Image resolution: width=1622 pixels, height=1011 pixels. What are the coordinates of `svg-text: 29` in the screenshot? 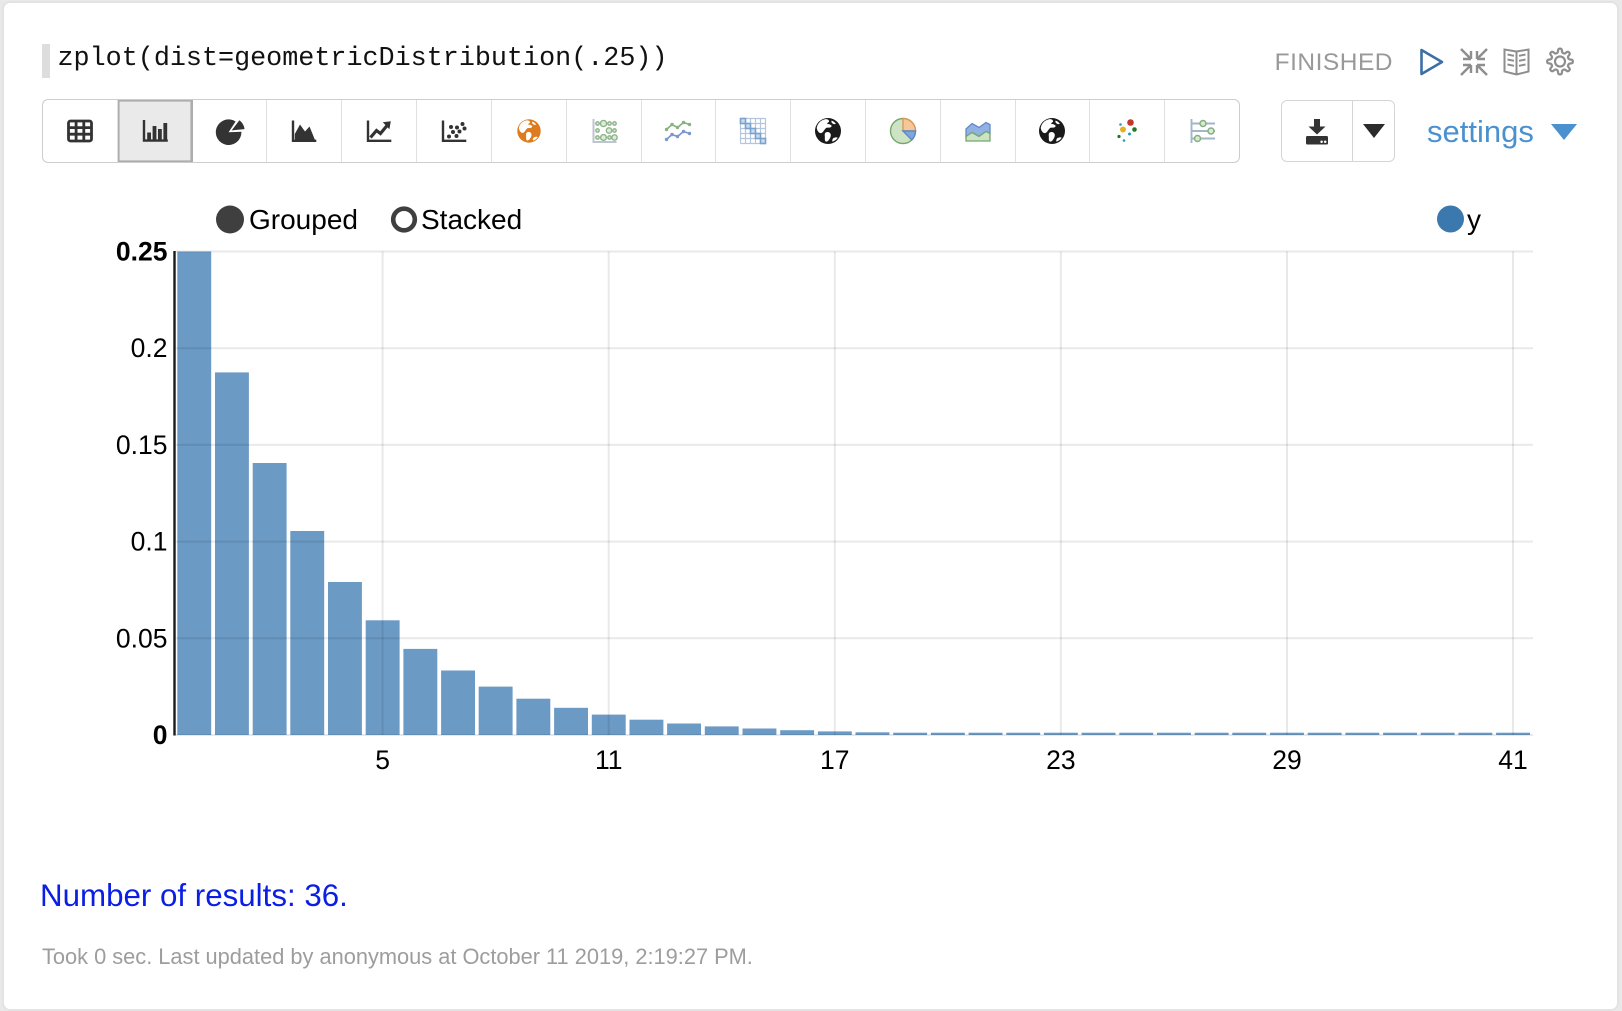 It's located at (1286, 760).